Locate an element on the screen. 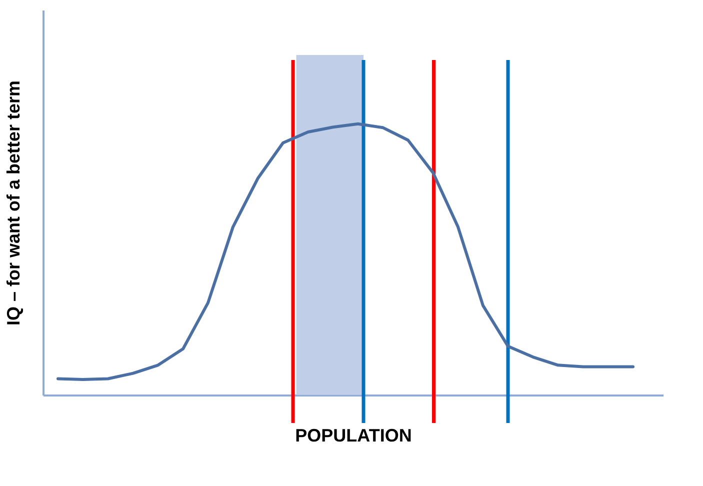 Image resolution: width=703 pixels, height=486 pixels. x-axis-title: POPULATION is located at coordinates (353, 436).